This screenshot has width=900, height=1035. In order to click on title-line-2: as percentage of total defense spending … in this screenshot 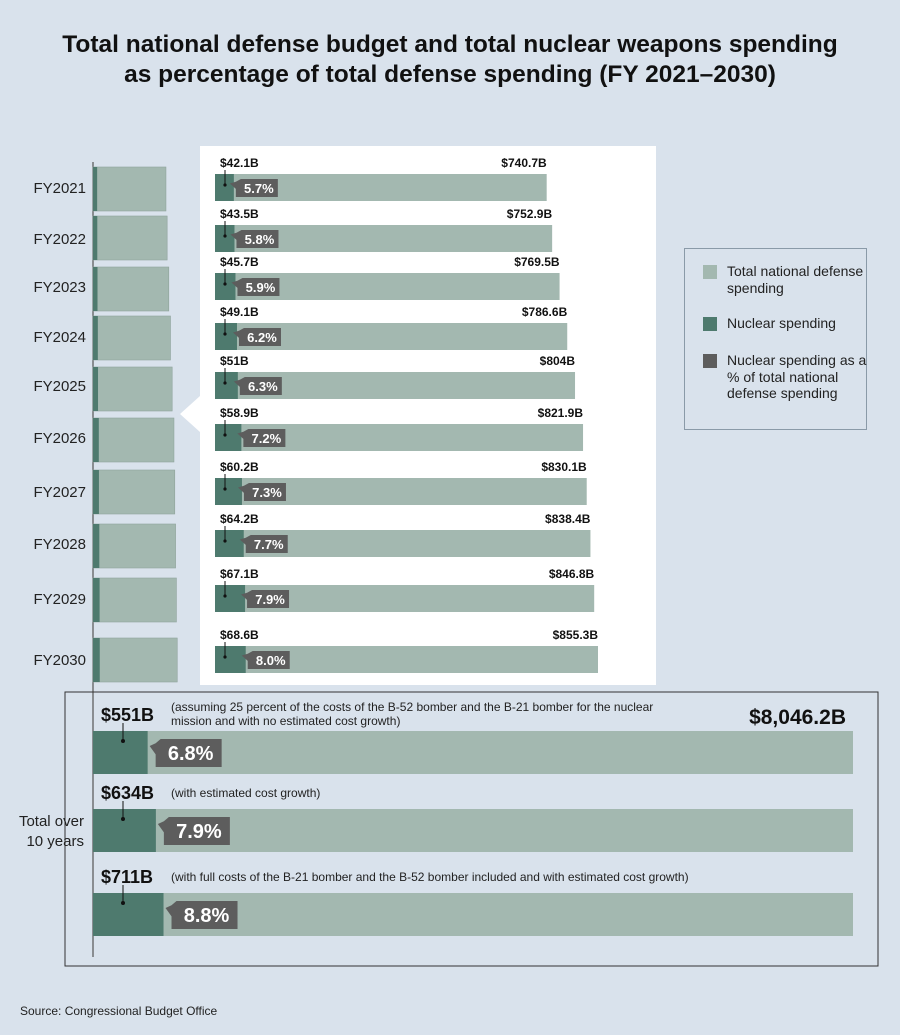, I will do `click(450, 74)`.